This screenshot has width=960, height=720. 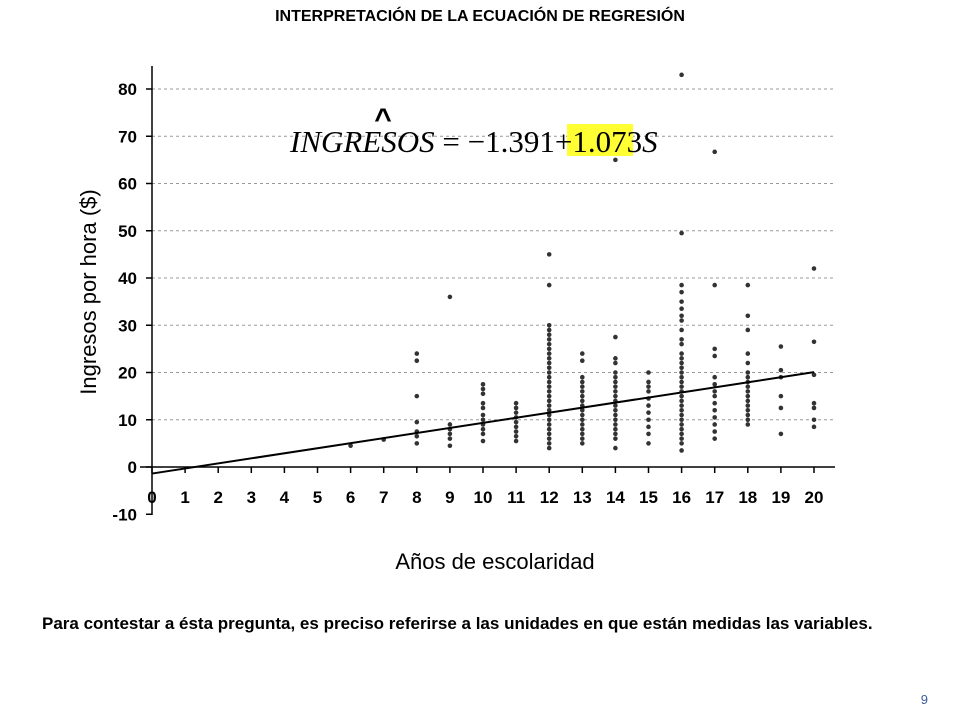 What do you see at coordinates (127, 89) in the screenshot?
I see `y-tick-label: 80` at bounding box center [127, 89].